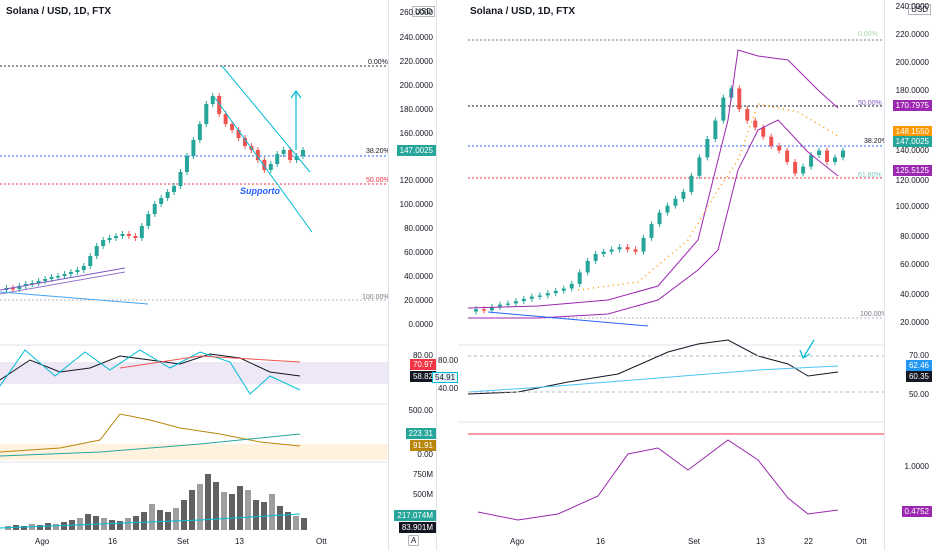 The image size is (932, 550). I want to click on ind-tick: 70.00, so click(918, 355).